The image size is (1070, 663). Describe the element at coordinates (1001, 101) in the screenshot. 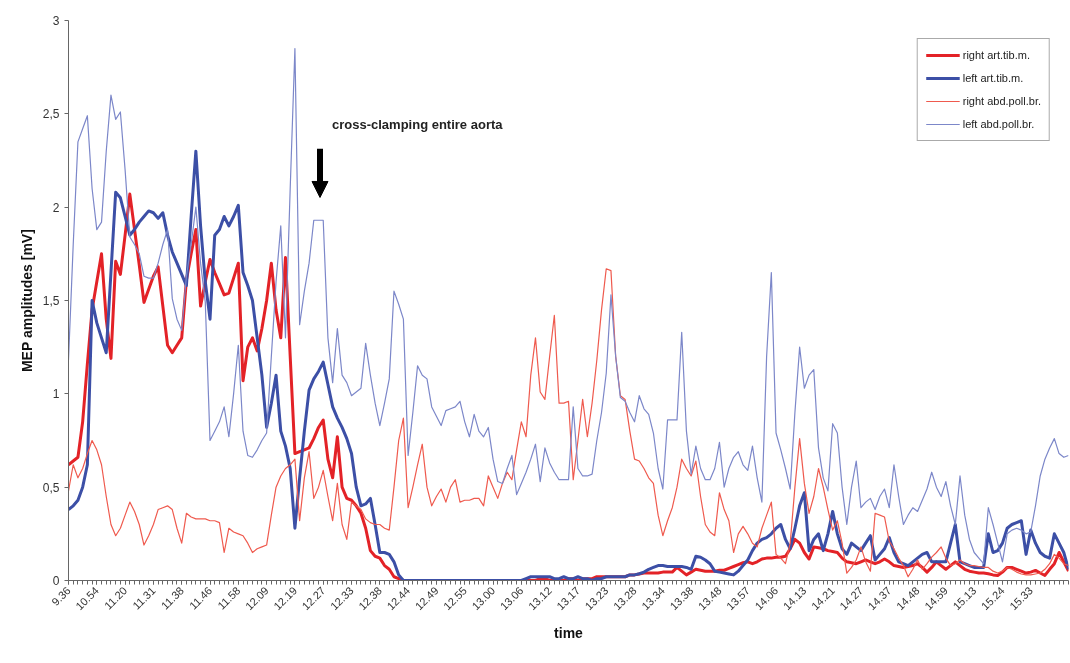

I see `legend-label: right abd.poll.br.` at that location.